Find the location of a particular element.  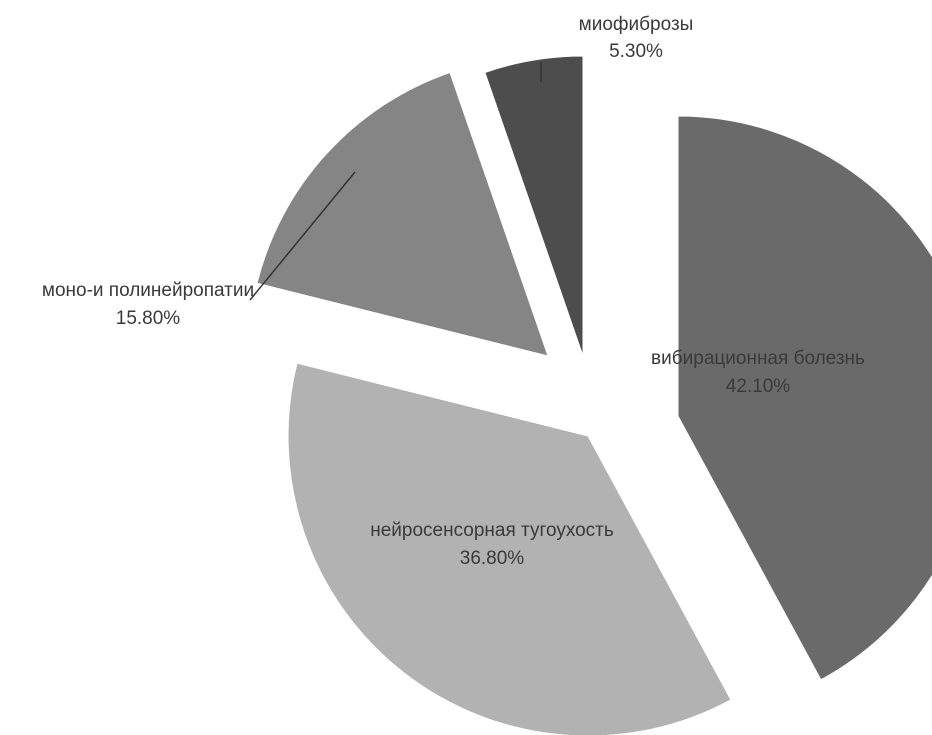

slice-label-neuropathy: моно-и полинейропатии is located at coordinates (148, 290).